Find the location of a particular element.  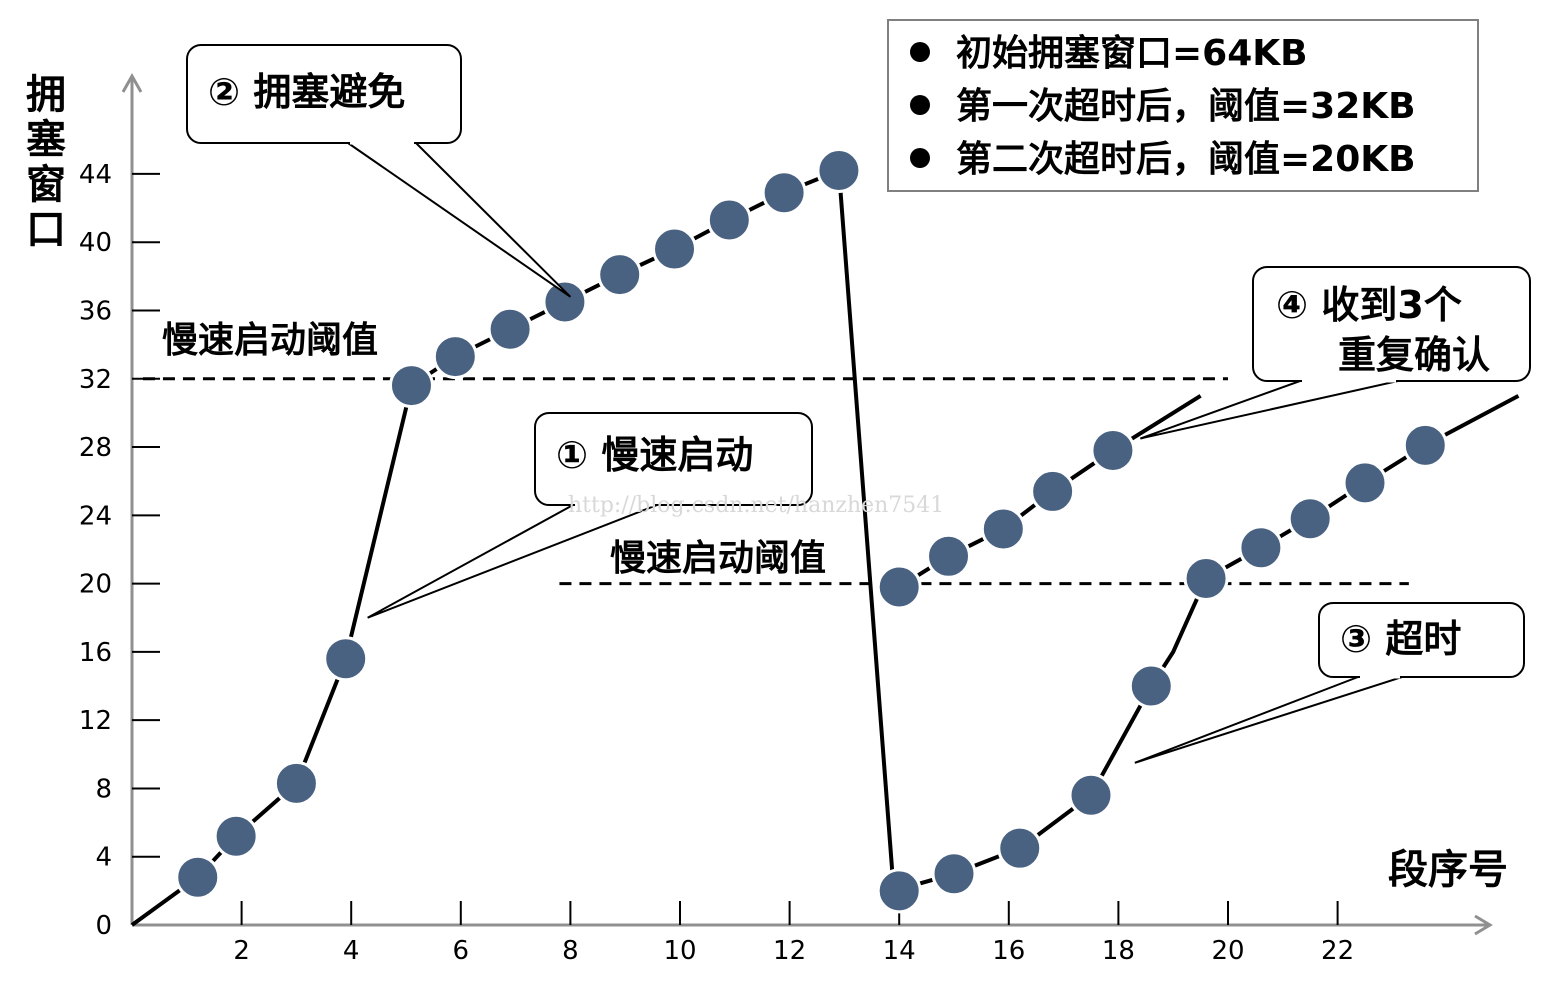

y-tick-label: 8 is located at coordinates (103, 789).